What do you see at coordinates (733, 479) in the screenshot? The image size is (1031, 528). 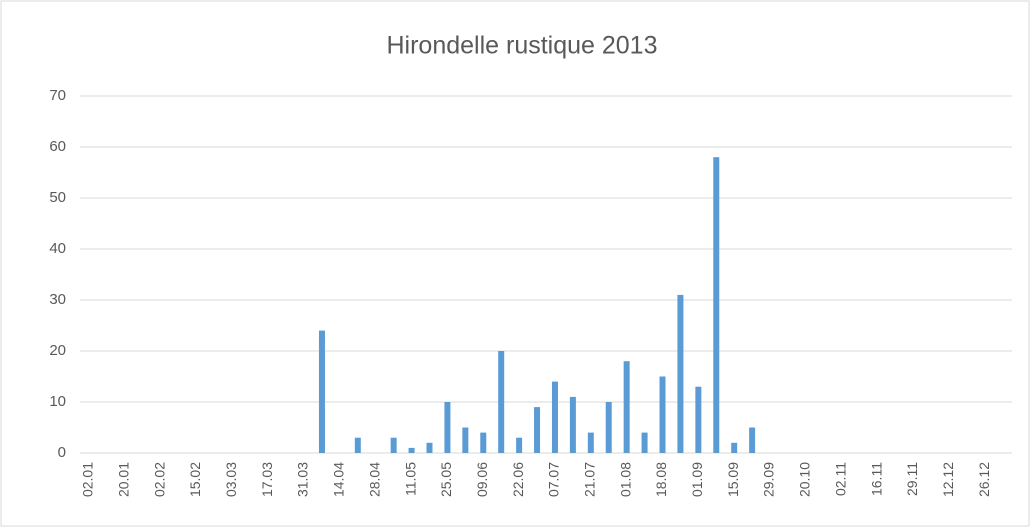 I see `x-tick-label: 15.09` at bounding box center [733, 479].